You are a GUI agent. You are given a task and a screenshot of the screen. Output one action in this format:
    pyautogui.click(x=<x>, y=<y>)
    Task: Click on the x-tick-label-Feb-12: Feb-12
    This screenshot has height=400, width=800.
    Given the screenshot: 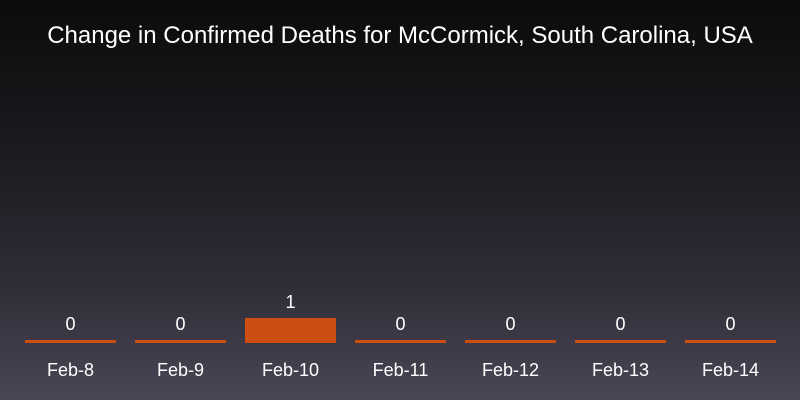 What is the action you would take?
    pyautogui.click(x=510, y=370)
    